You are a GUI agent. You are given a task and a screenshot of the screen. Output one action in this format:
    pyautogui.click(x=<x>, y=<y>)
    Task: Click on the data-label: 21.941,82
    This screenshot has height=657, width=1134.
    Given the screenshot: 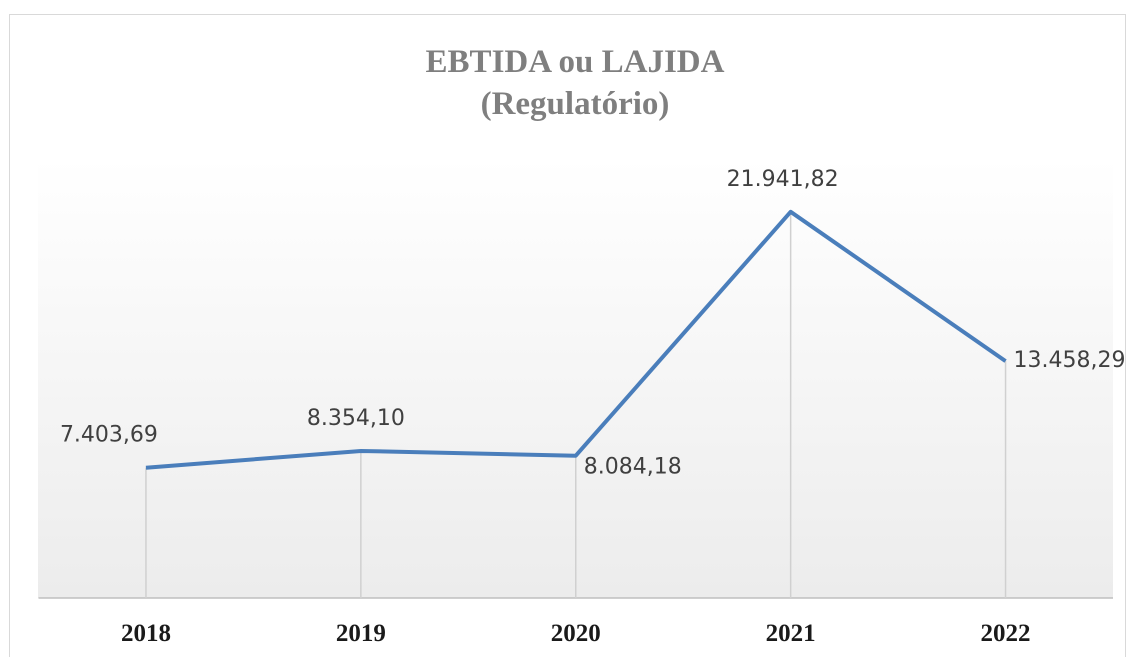 What is the action you would take?
    pyautogui.click(x=783, y=179)
    